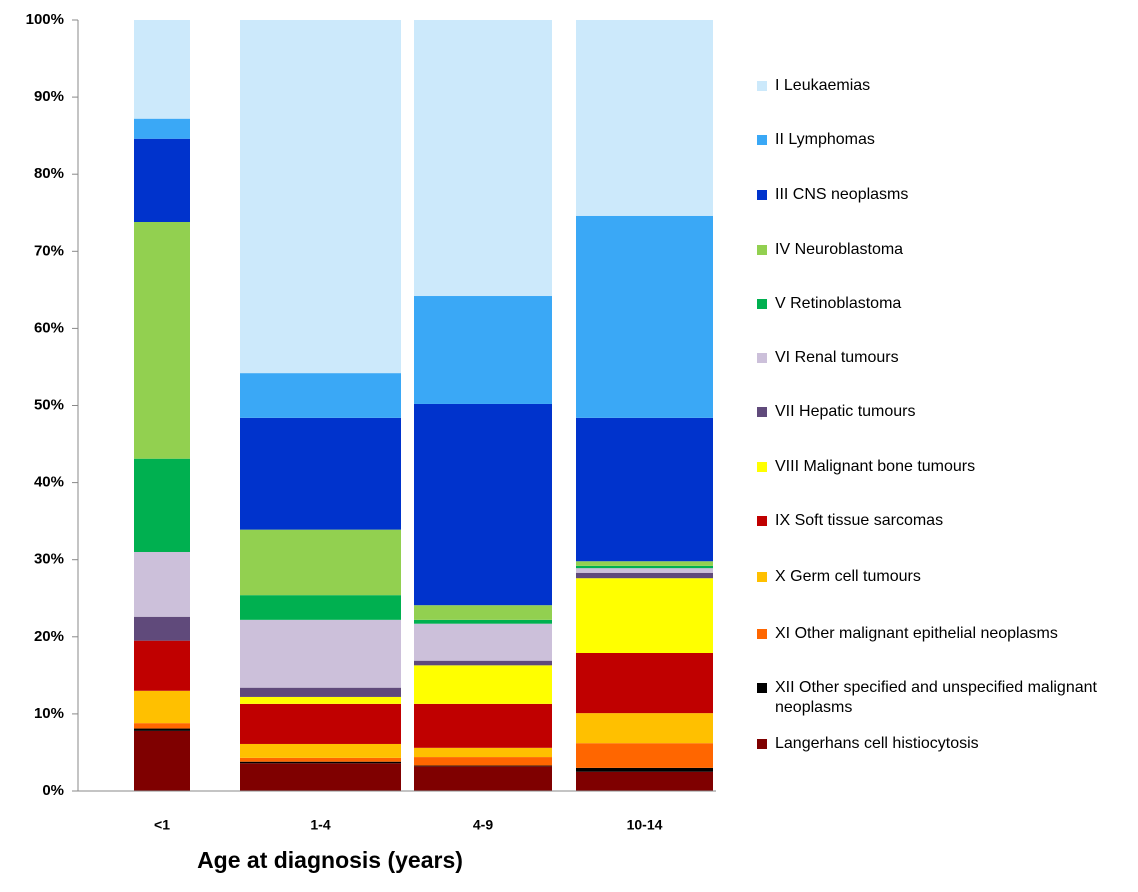  Describe the element at coordinates (162, 825) in the screenshot. I see `x-tick-label: <1` at that location.